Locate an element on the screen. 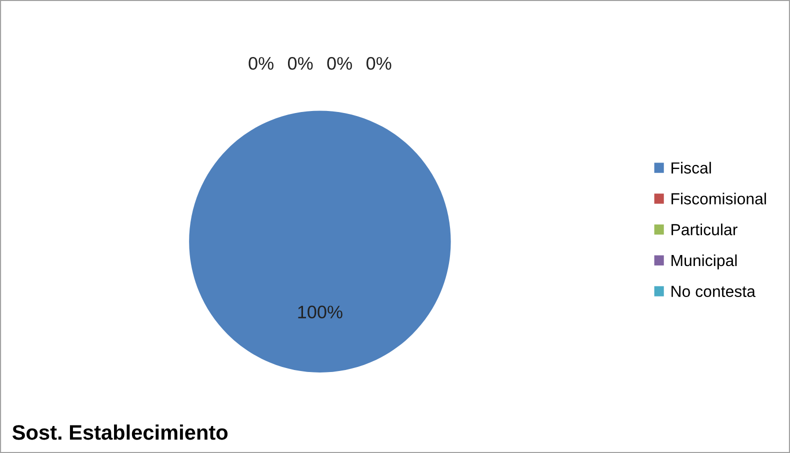  legend-label: Particular is located at coordinates (705, 230).